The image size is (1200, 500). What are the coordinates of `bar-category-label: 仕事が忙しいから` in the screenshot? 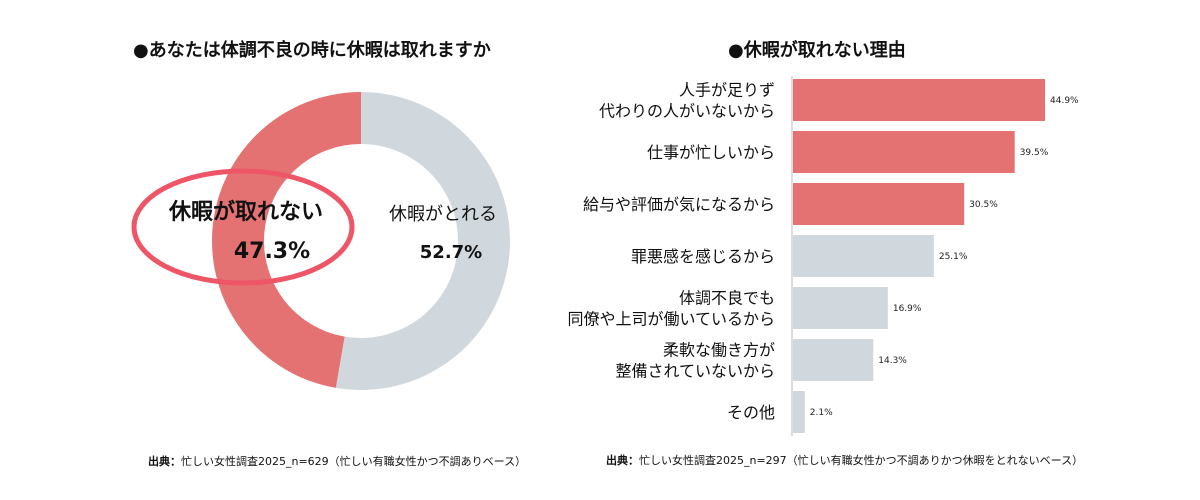 It's located at (711, 152).